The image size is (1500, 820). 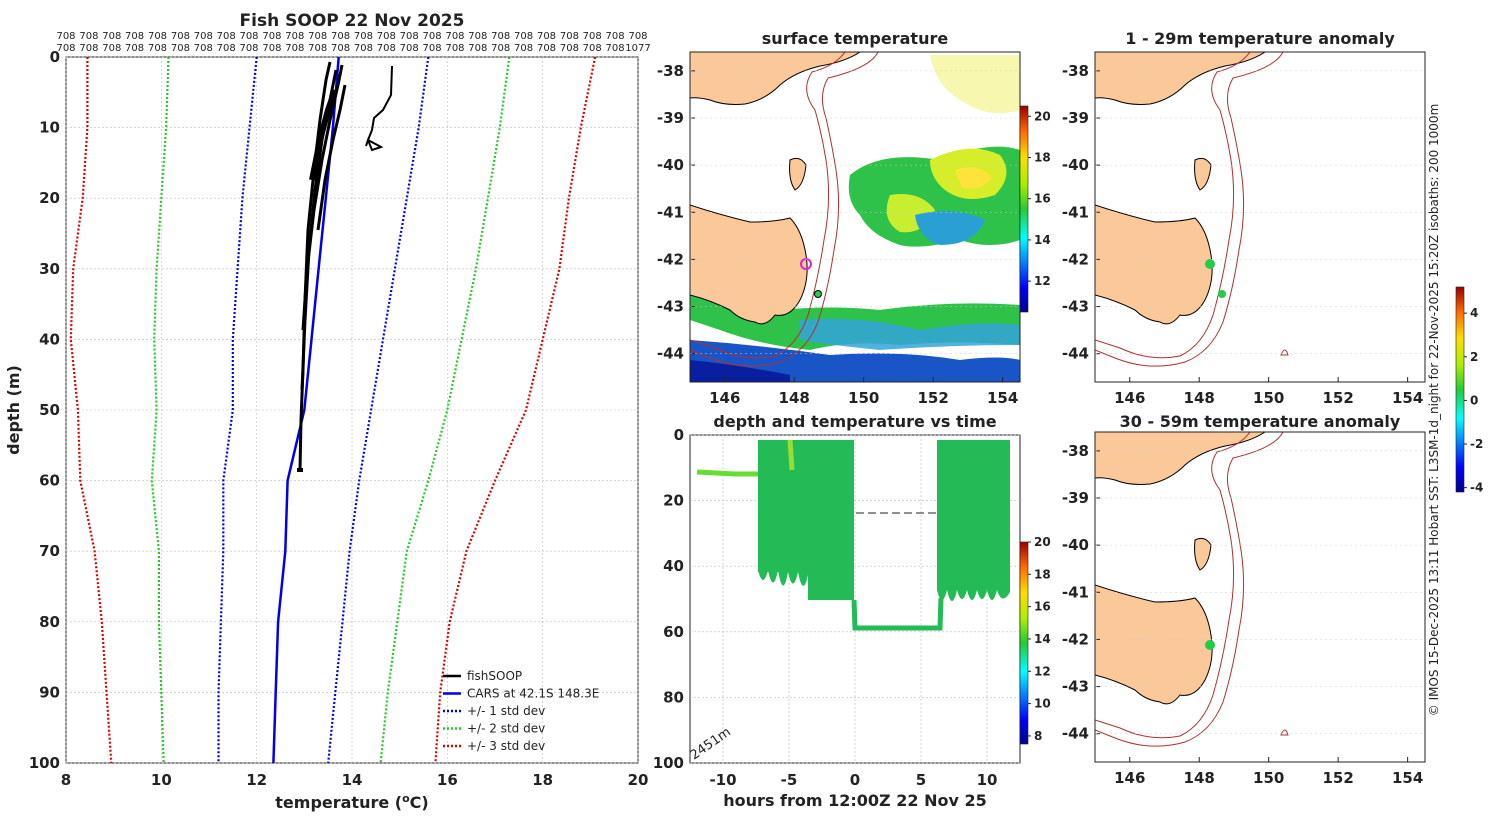 I want to click on x-tick-label: 154, so click(x=1407, y=778).